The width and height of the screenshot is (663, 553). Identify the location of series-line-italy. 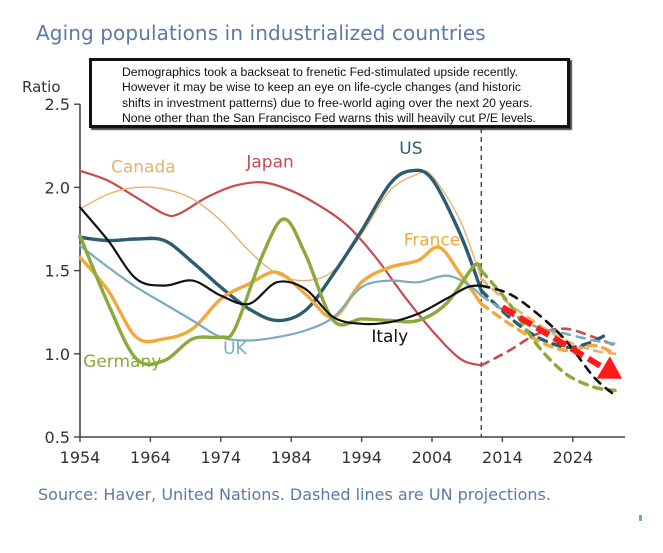
(280, 266).